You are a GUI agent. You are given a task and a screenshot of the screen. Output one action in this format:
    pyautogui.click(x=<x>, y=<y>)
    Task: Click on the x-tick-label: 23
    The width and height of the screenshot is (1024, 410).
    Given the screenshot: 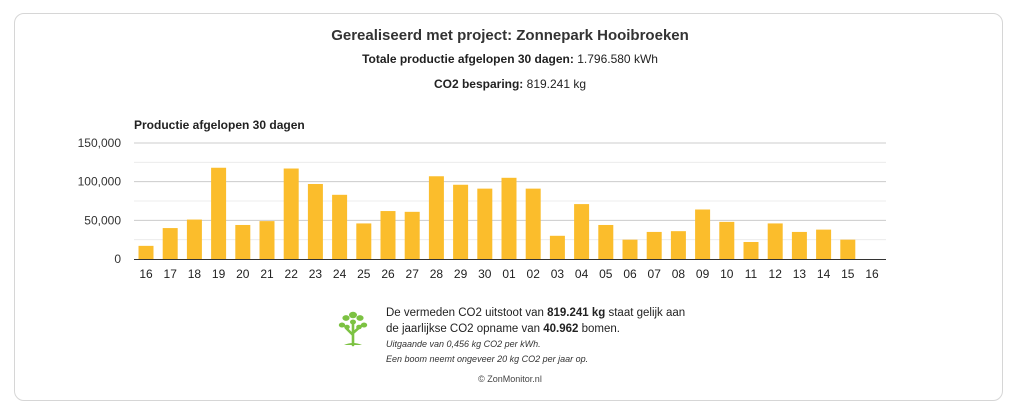 What is the action you would take?
    pyautogui.click(x=316, y=274)
    